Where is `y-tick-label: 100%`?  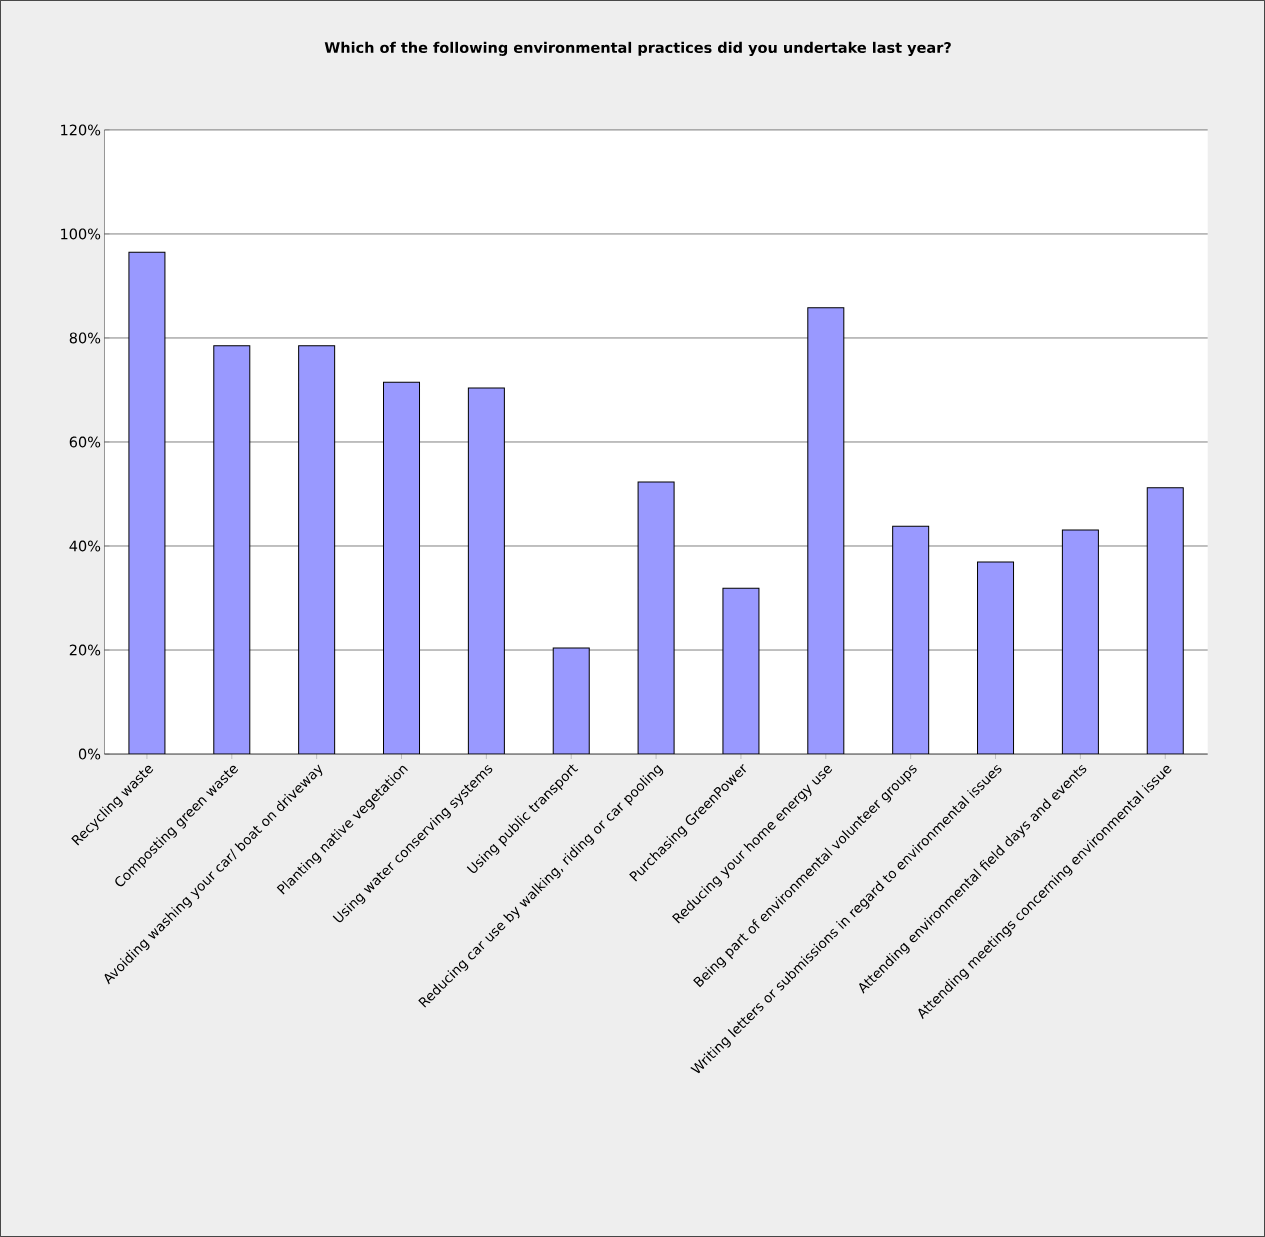
y-tick-label: 100% is located at coordinates (81, 234).